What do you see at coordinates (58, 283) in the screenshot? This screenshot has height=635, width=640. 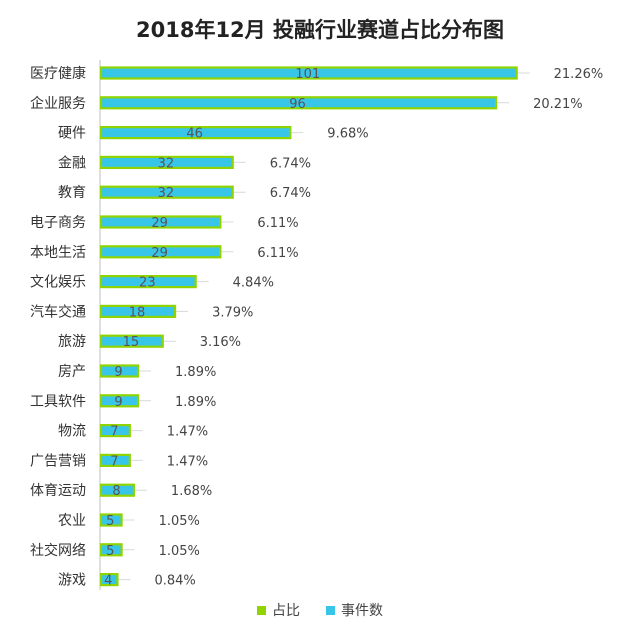 I see `category-label: 文化娱乐` at bounding box center [58, 283].